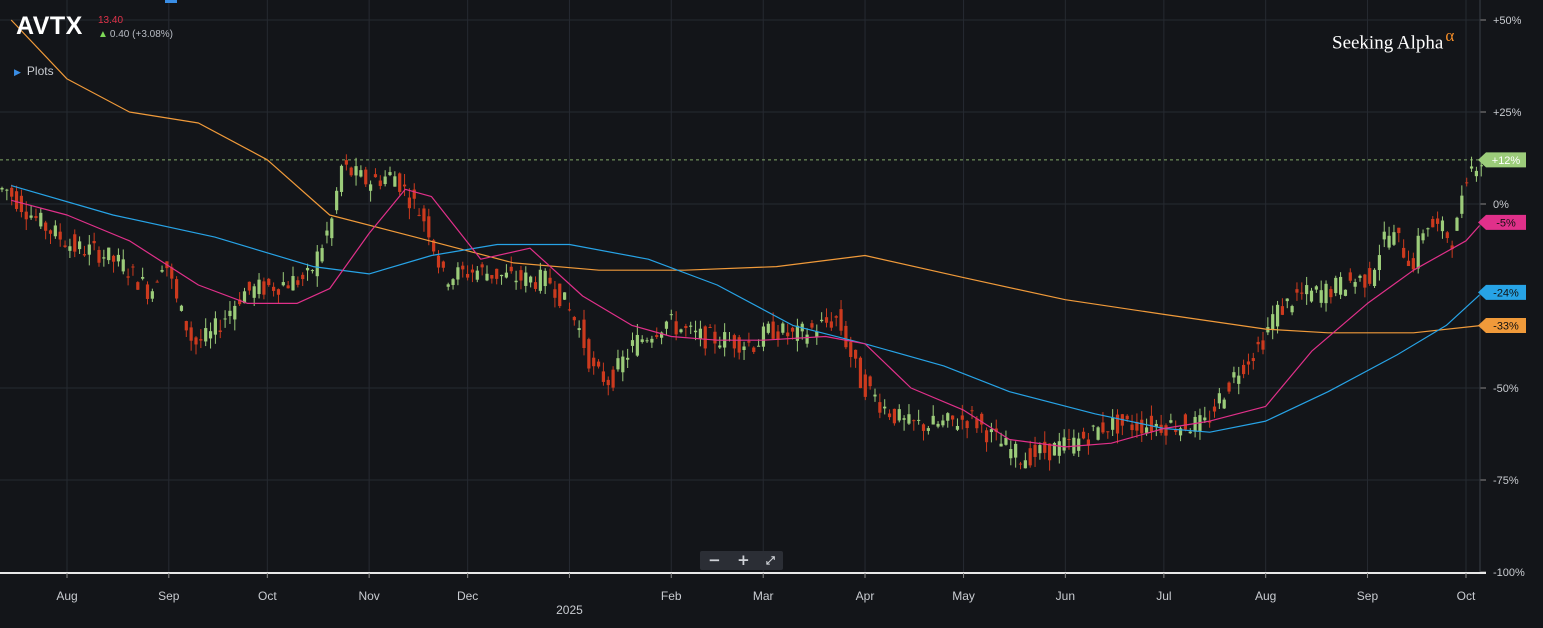  What do you see at coordinates (34, 71) in the screenshot?
I see `plots-toggle: ▶ Plots` at bounding box center [34, 71].